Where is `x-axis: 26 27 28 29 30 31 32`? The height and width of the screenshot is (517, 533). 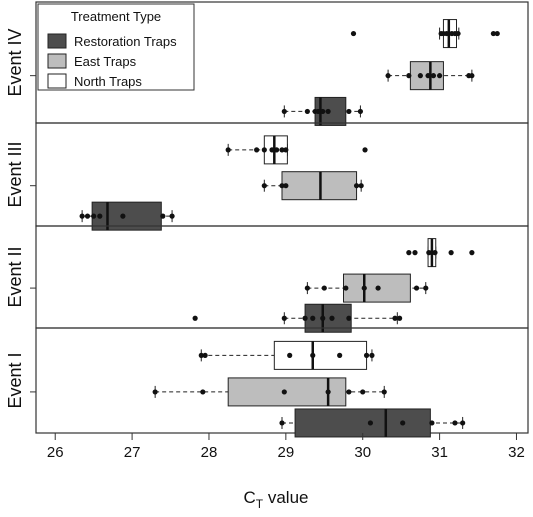
x-axis: 26 27 28 29 30 31 32 is located at coordinates (286, 447).